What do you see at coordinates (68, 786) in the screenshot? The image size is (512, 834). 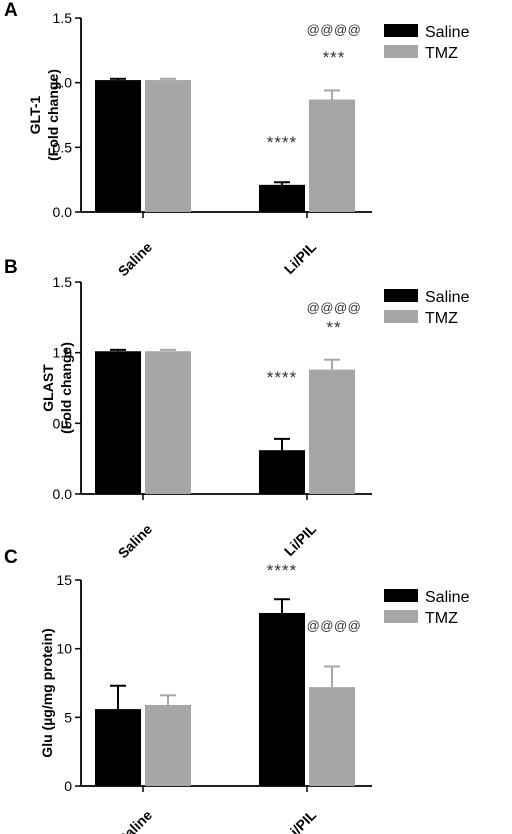 I see `y-tick-label: 0` at bounding box center [68, 786].